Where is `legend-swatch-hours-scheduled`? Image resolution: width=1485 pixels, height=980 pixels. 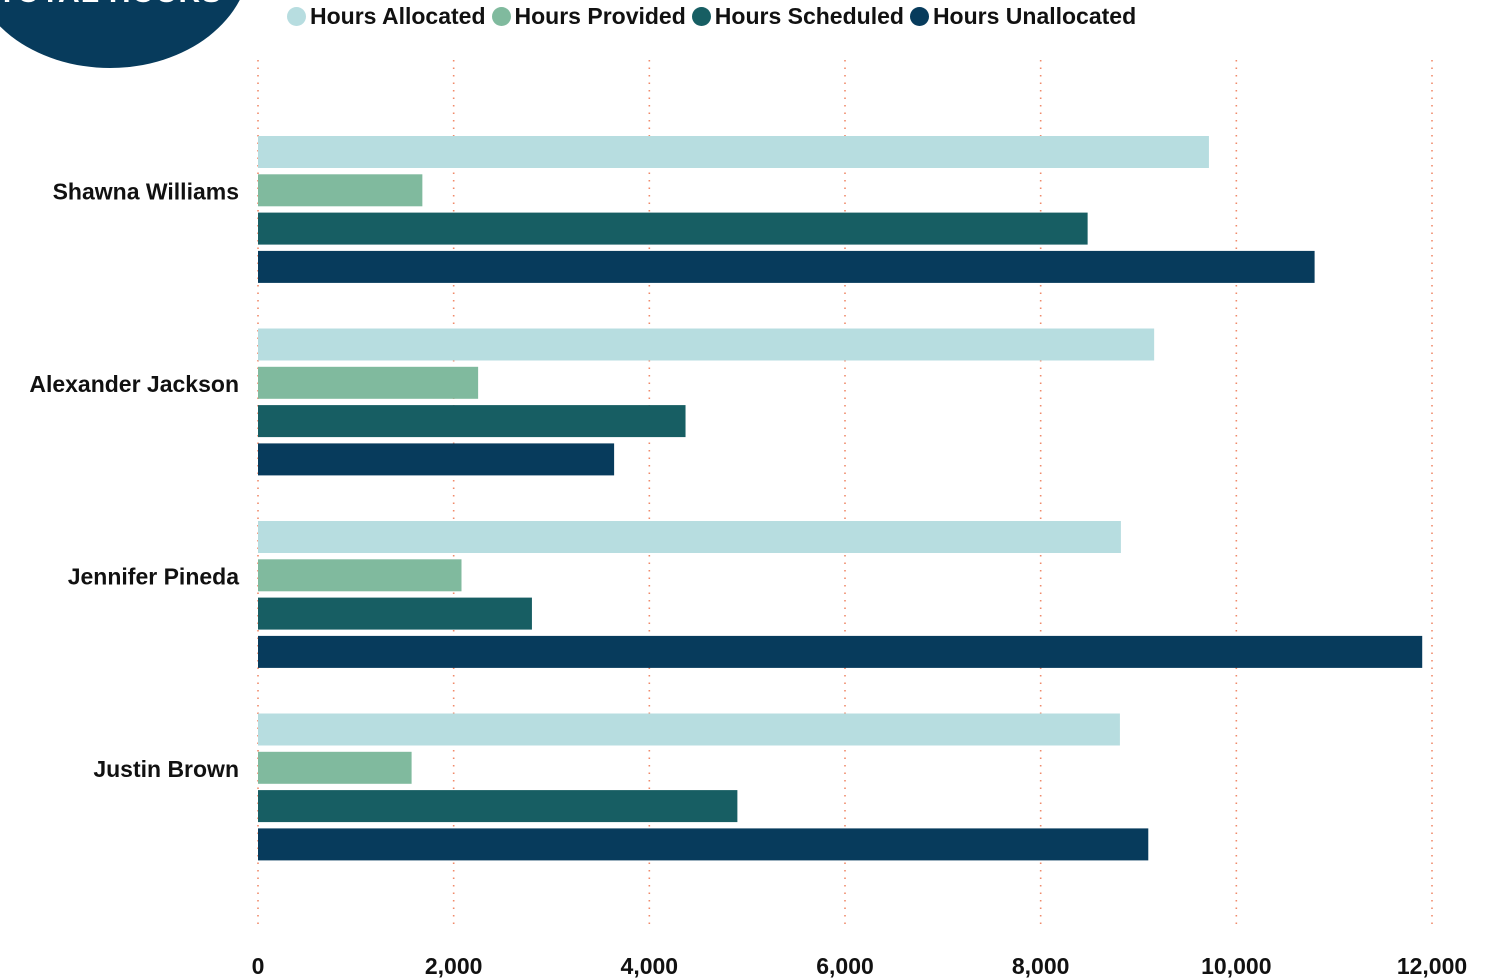 legend-swatch-hours-scheduled is located at coordinates (701, 16).